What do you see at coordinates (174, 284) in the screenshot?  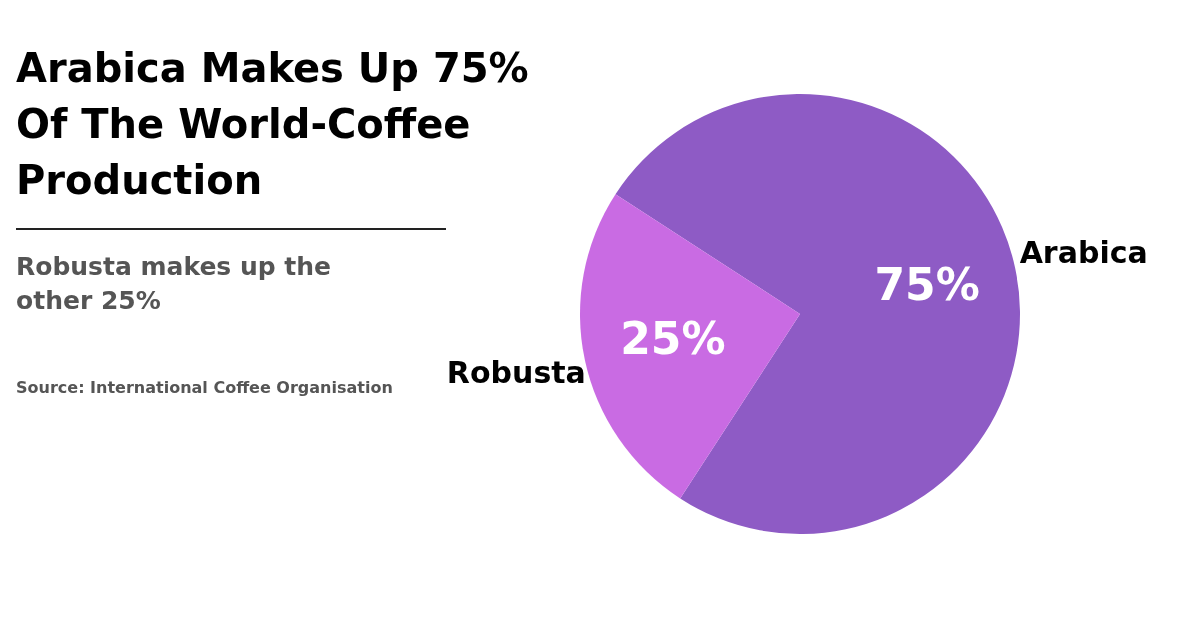 I see `text: Robusta makes up the other 25%` at bounding box center [174, 284].